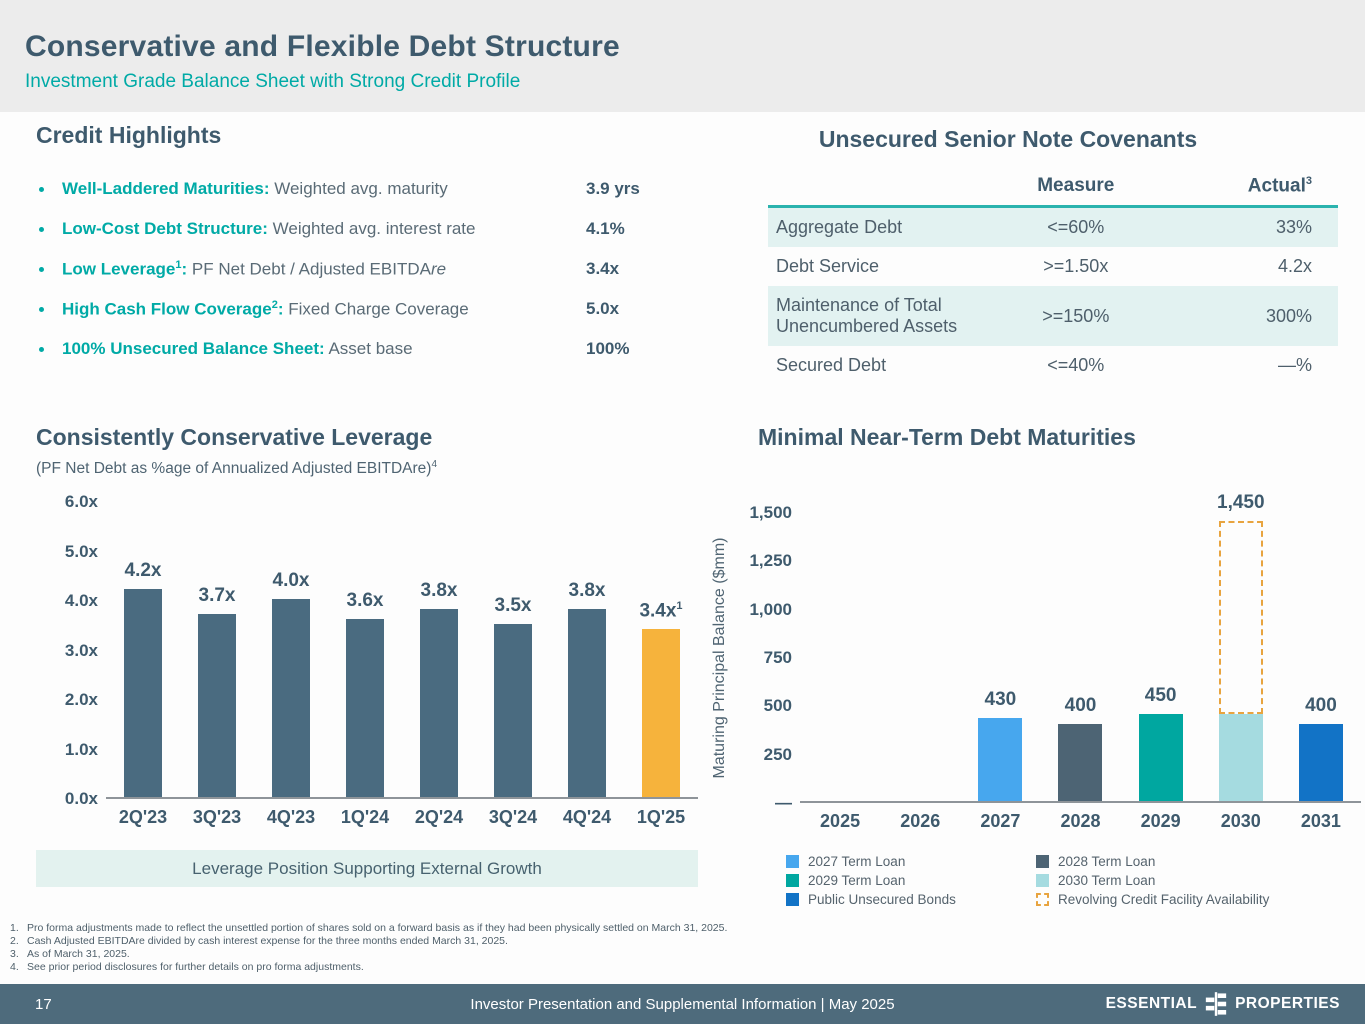 Image resolution: width=1365 pixels, height=1024 pixels. I want to click on credit-highlights-heading: Credit Highlights, so click(129, 135).